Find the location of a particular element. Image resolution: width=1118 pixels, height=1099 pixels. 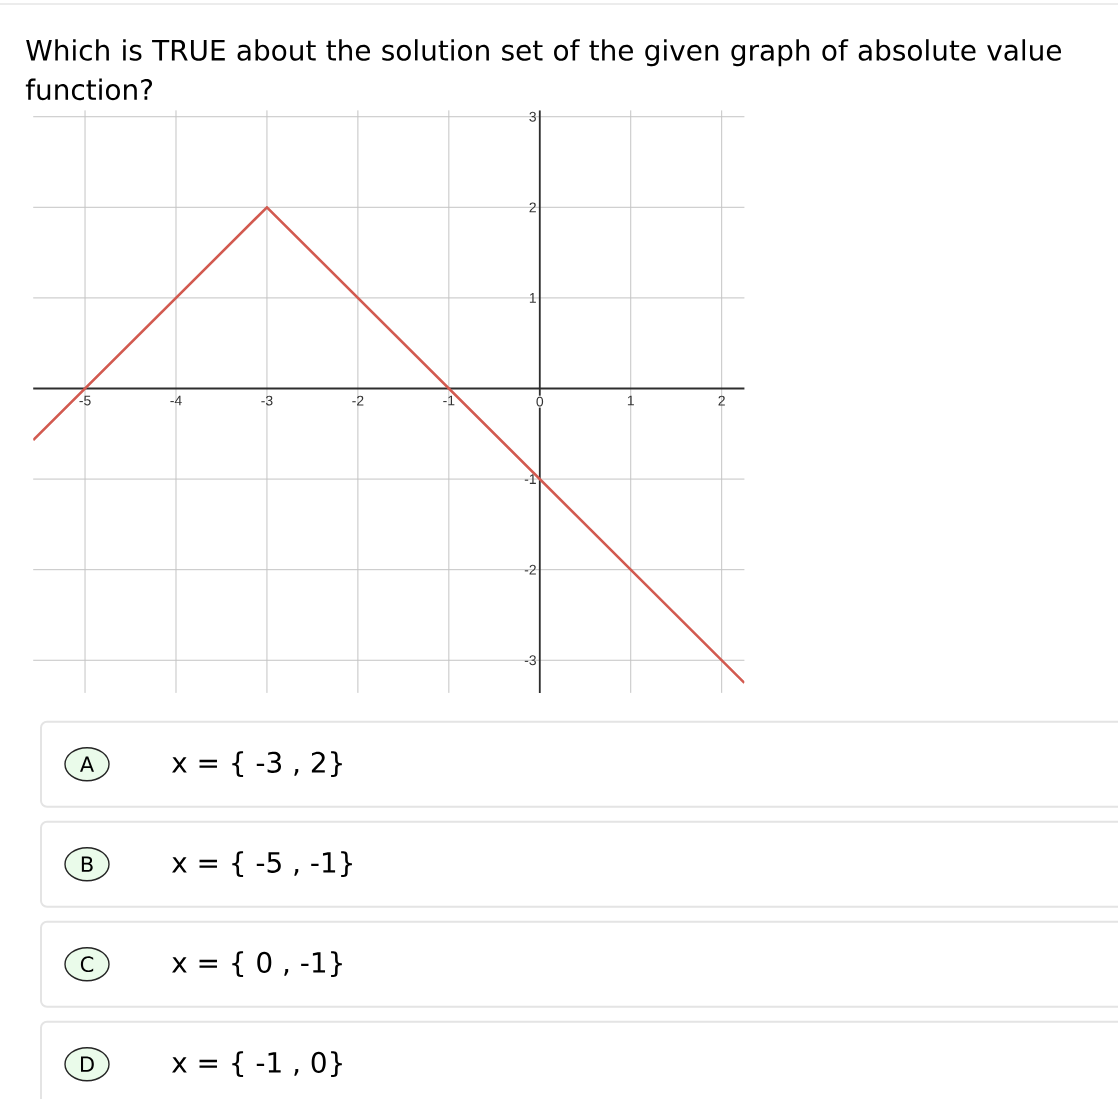

x-tick-label: 1 is located at coordinates (630, 400).